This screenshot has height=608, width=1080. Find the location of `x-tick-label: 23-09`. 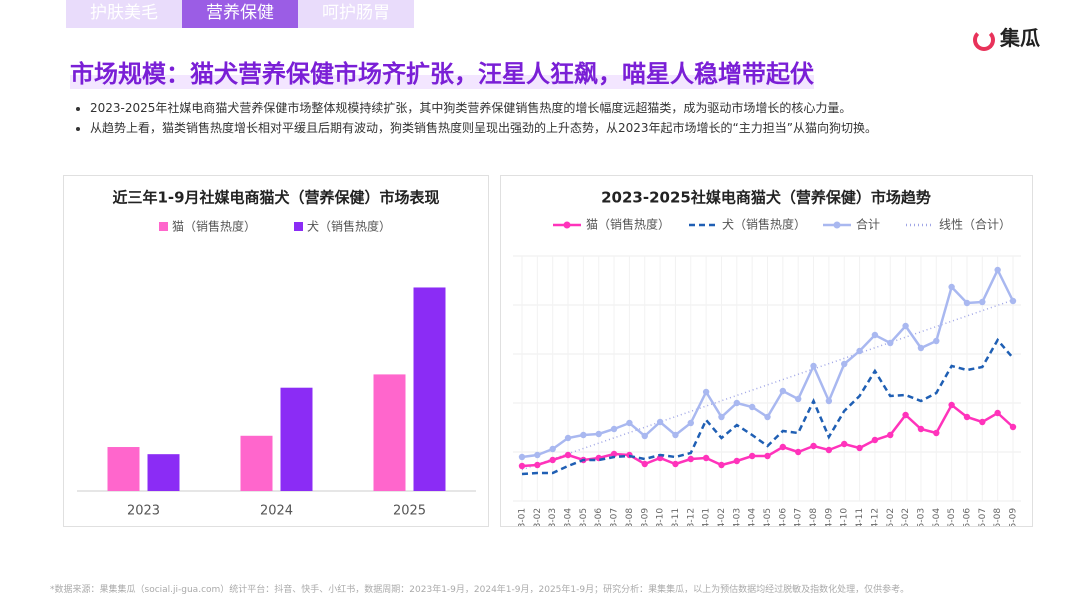

x-tick-label: 23-09 is located at coordinates (645, 517).